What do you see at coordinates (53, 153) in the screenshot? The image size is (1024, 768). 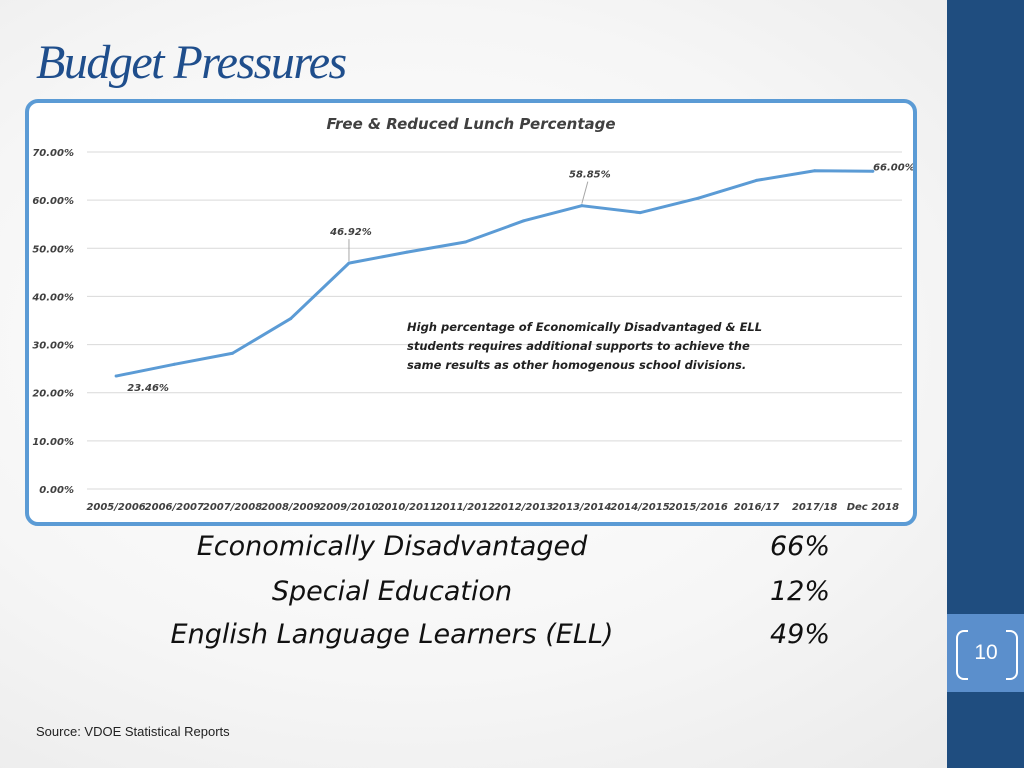 I see `y-tick-label: 70.00%` at bounding box center [53, 153].